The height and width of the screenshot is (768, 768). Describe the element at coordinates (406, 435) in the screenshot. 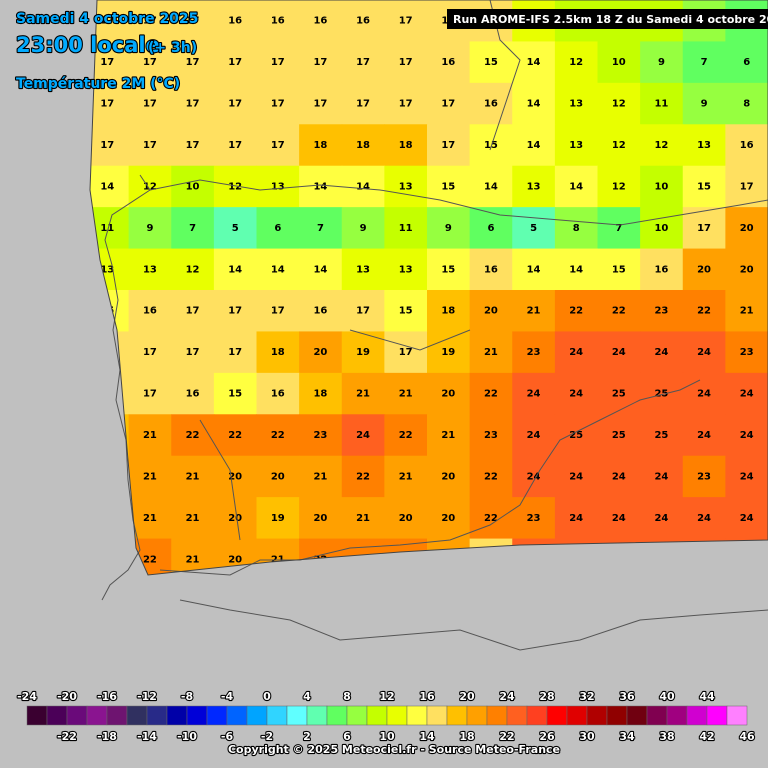

I see `temperature-value: 22` at that location.